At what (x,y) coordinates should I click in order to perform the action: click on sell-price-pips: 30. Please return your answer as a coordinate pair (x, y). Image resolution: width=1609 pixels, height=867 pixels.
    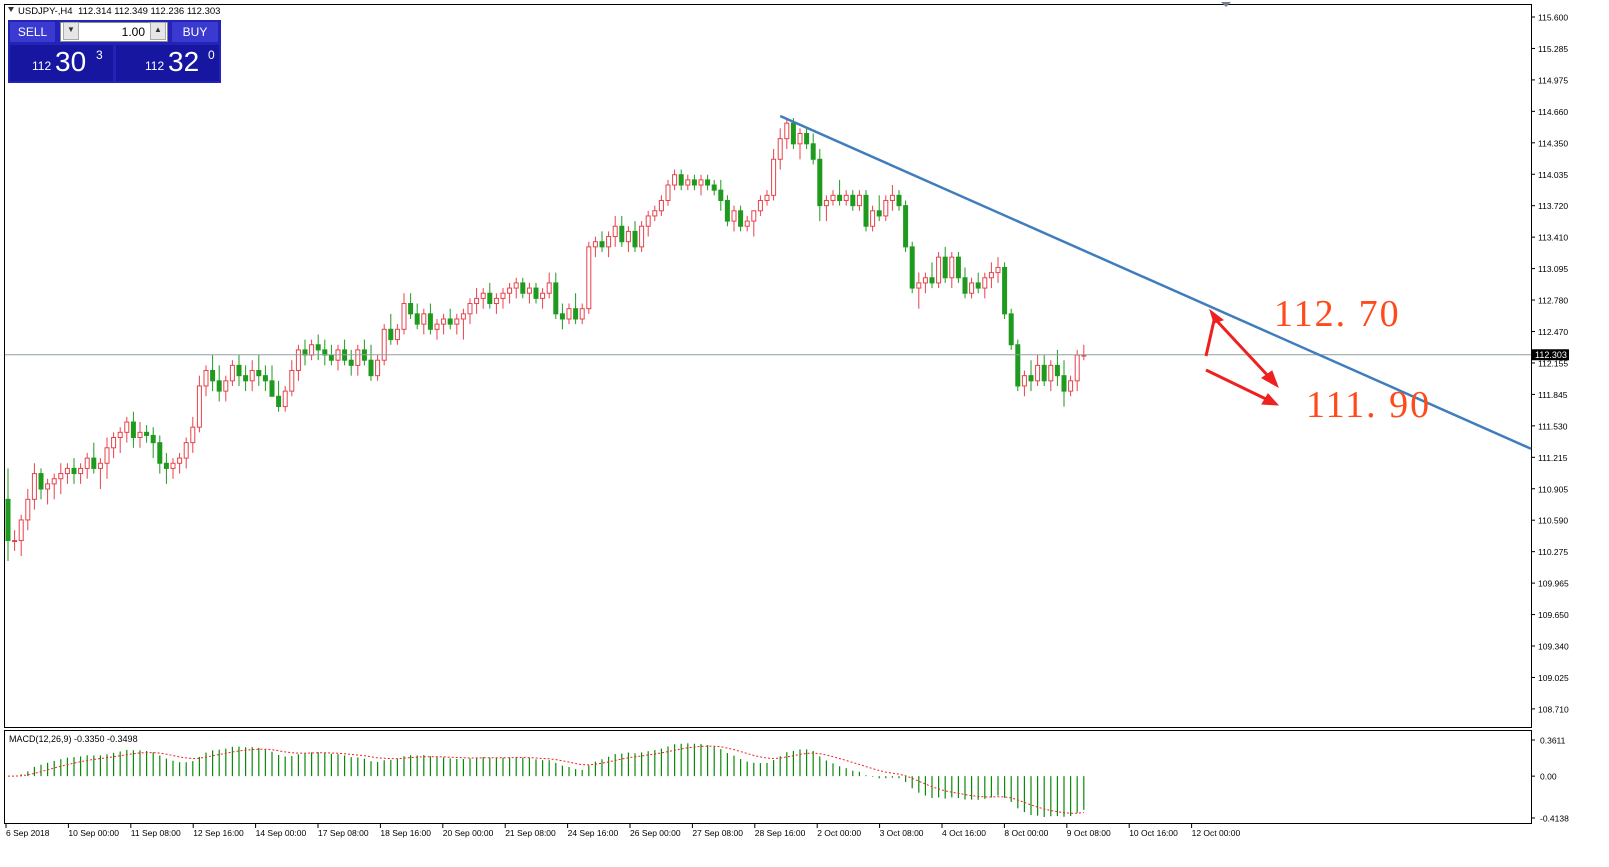
    Looking at the image, I should click on (71, 61).